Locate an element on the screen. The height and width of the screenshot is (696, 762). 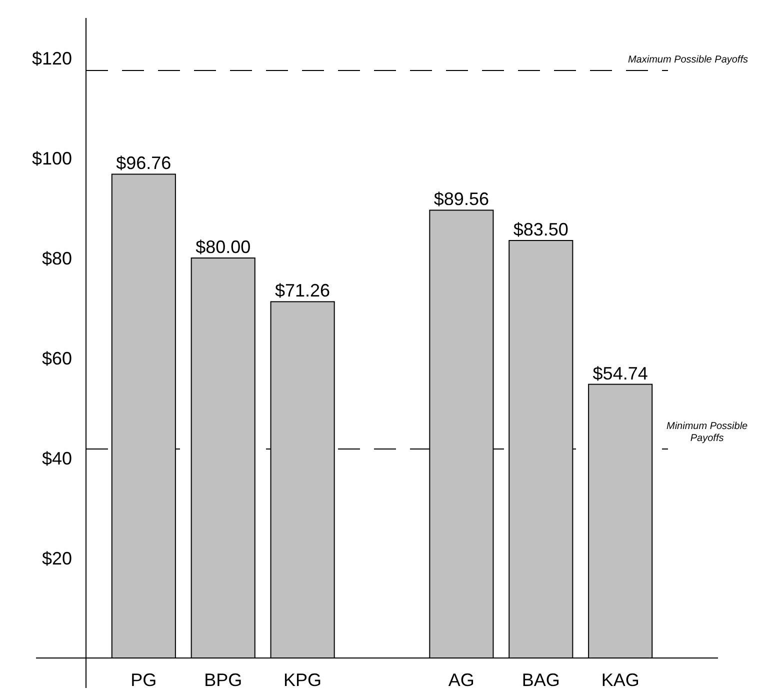
y-tick-label: $100 is located at coordinates (52, 158).